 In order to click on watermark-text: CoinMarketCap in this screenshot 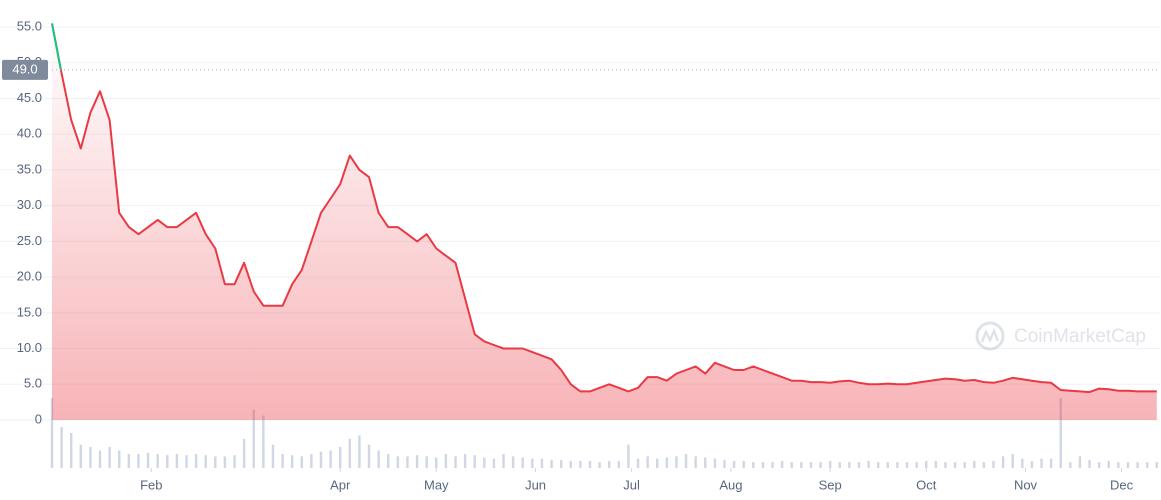, I will do `click(1080, 336)`.